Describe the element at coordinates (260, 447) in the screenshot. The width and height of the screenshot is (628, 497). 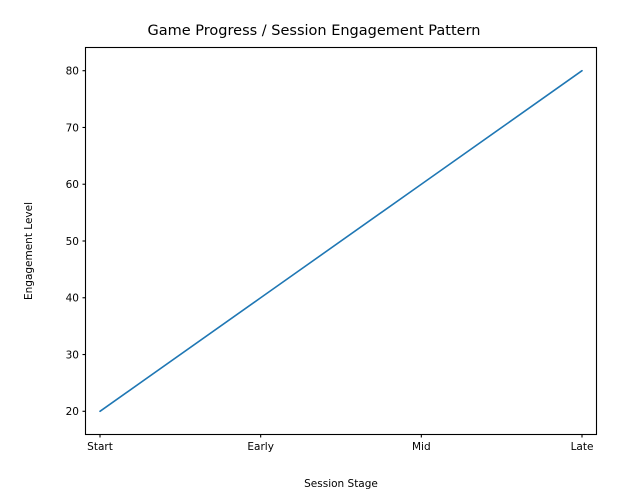
I see `x-tick-label: Early` at that location.